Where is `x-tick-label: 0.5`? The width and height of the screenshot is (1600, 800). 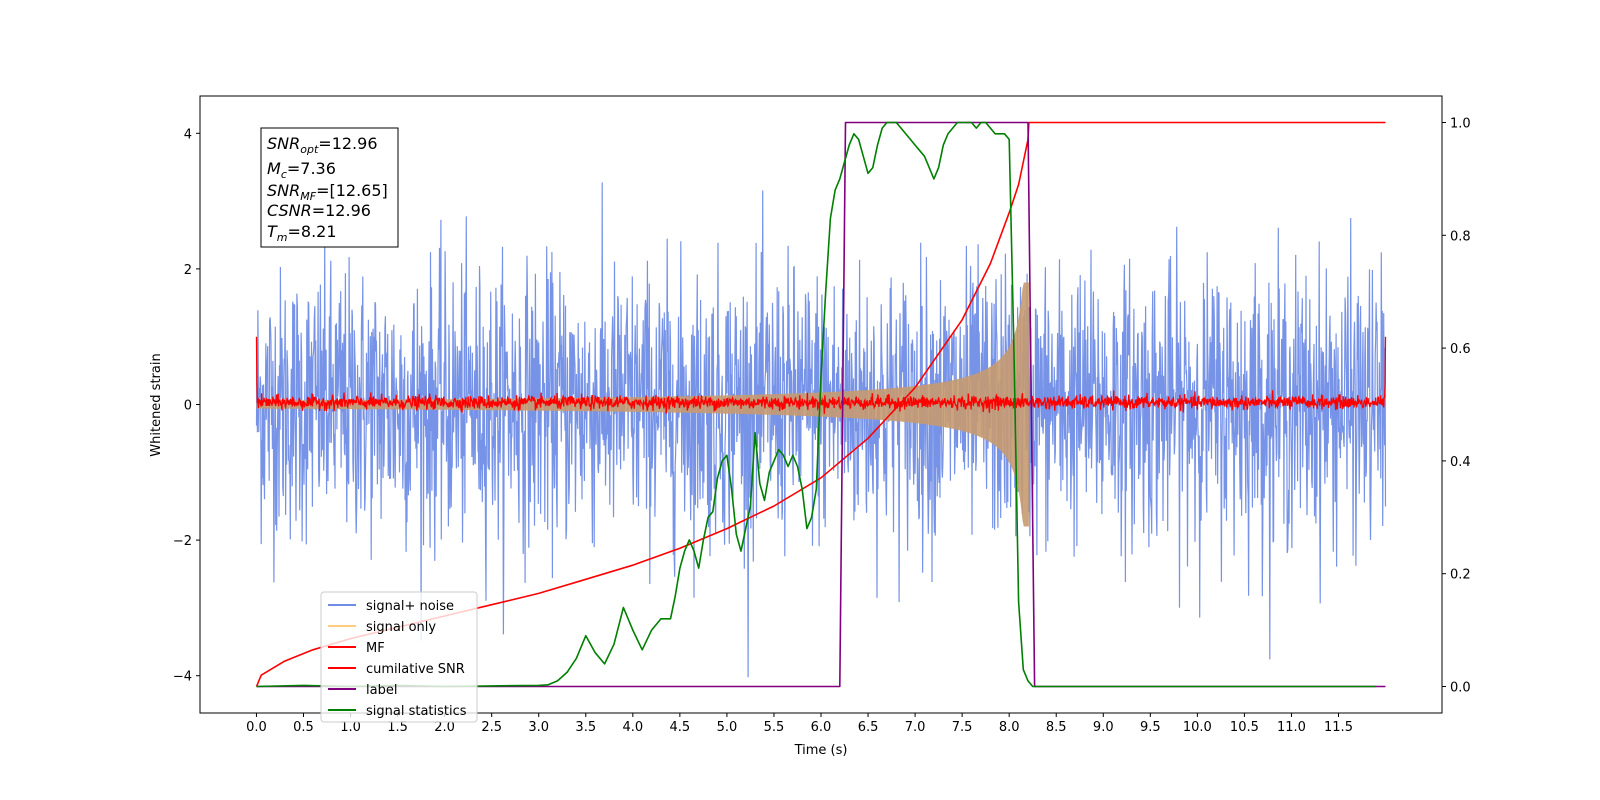 x-tick-label: 0.5 is located at coordinates (303, 727).